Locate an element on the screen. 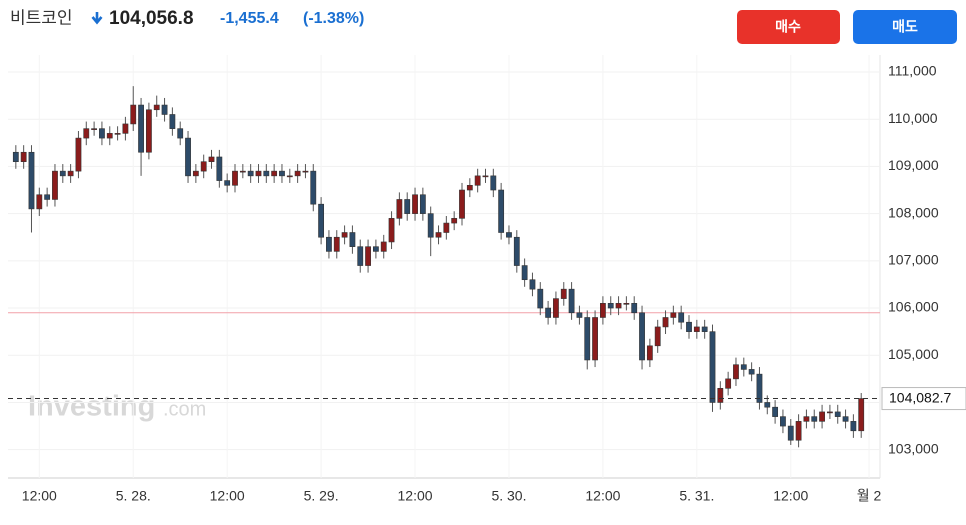 This screenshot has height=525, width=966. change: -1,455.4 is located at coordinates (249, 18).